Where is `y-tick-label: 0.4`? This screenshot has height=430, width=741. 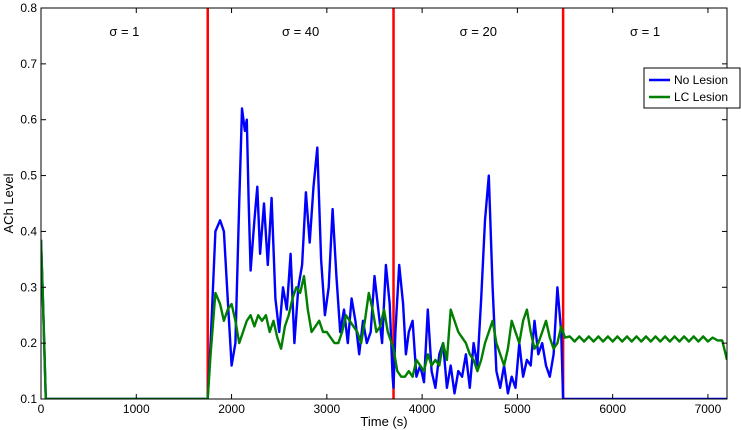
y-tick-label: 0.4 is located at coordinates (28, 231).